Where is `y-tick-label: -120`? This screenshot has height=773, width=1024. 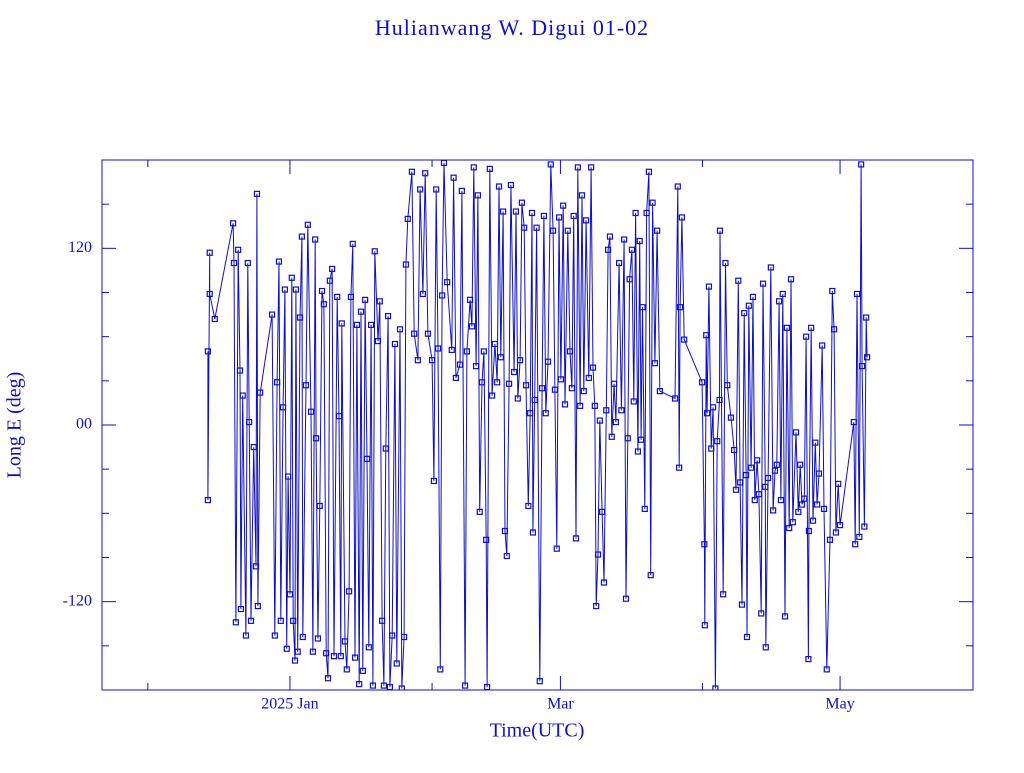
y-tick-label: -120 is located at coordinates (77, 600).